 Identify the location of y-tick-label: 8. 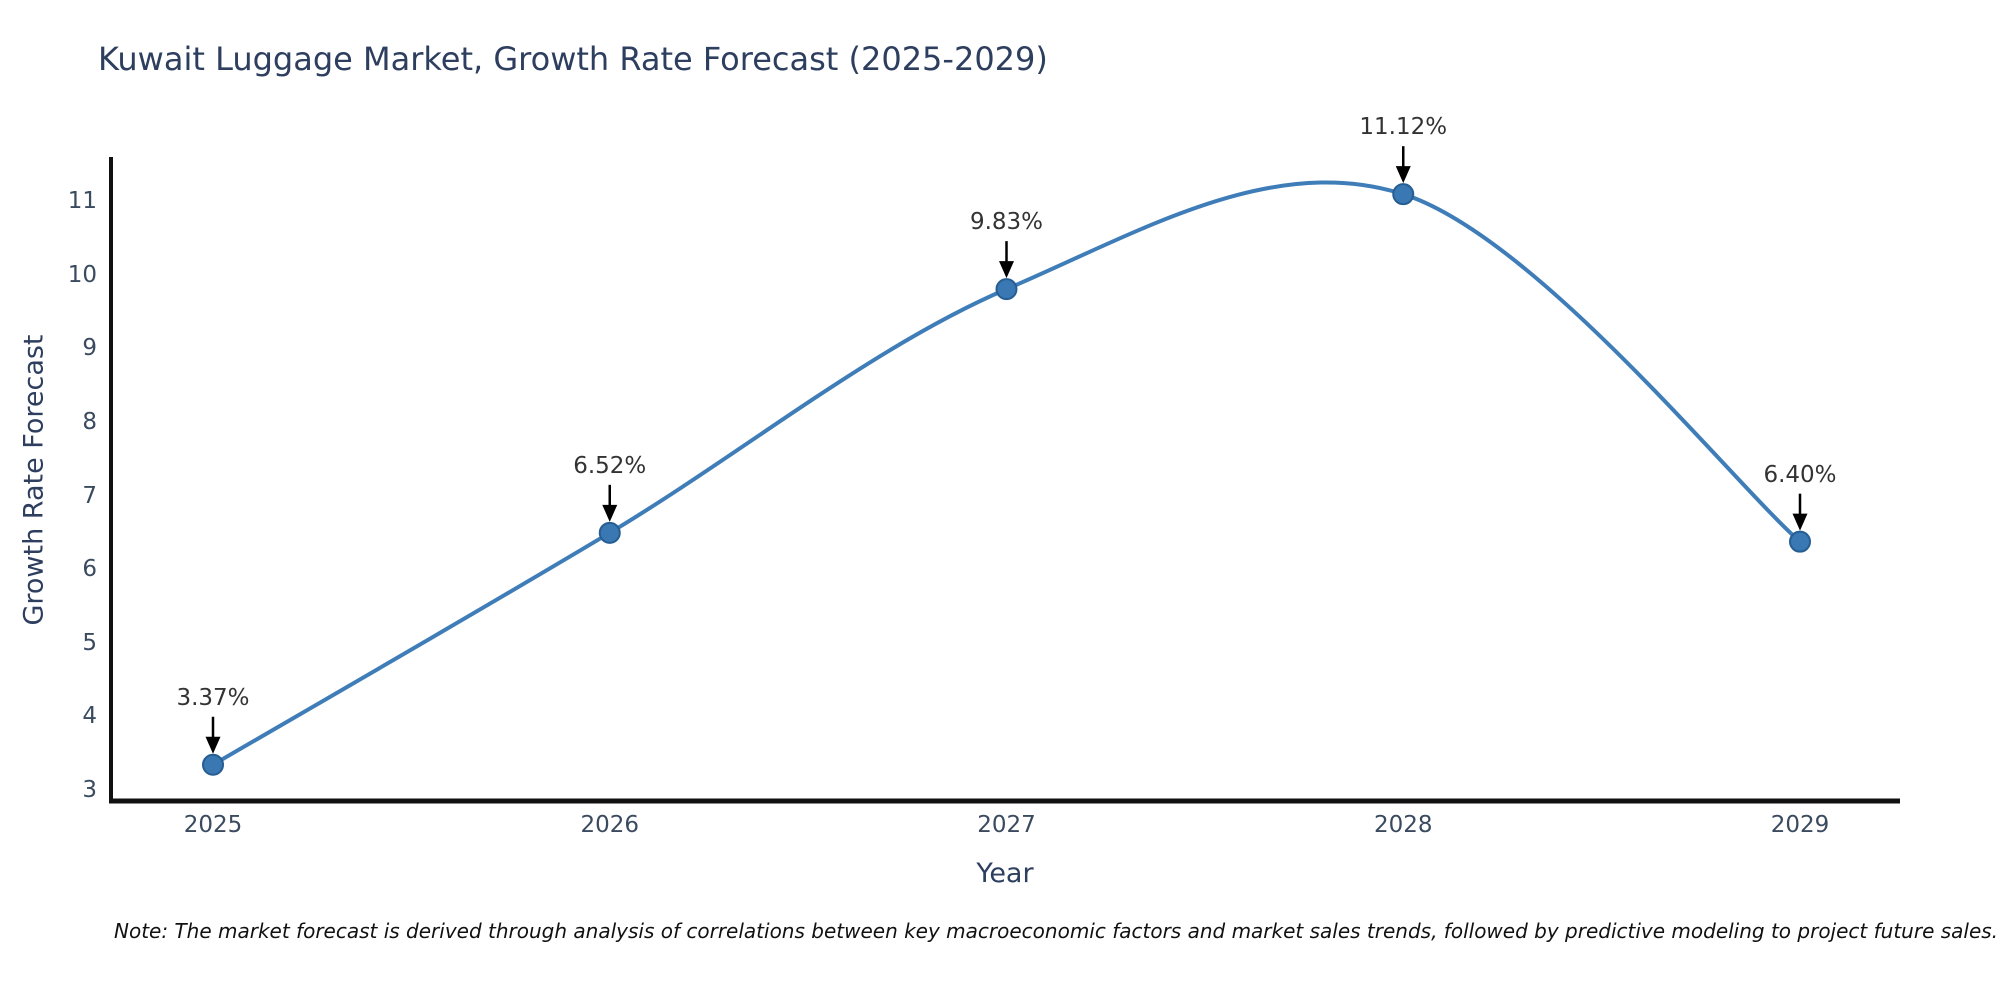
(89, 421).